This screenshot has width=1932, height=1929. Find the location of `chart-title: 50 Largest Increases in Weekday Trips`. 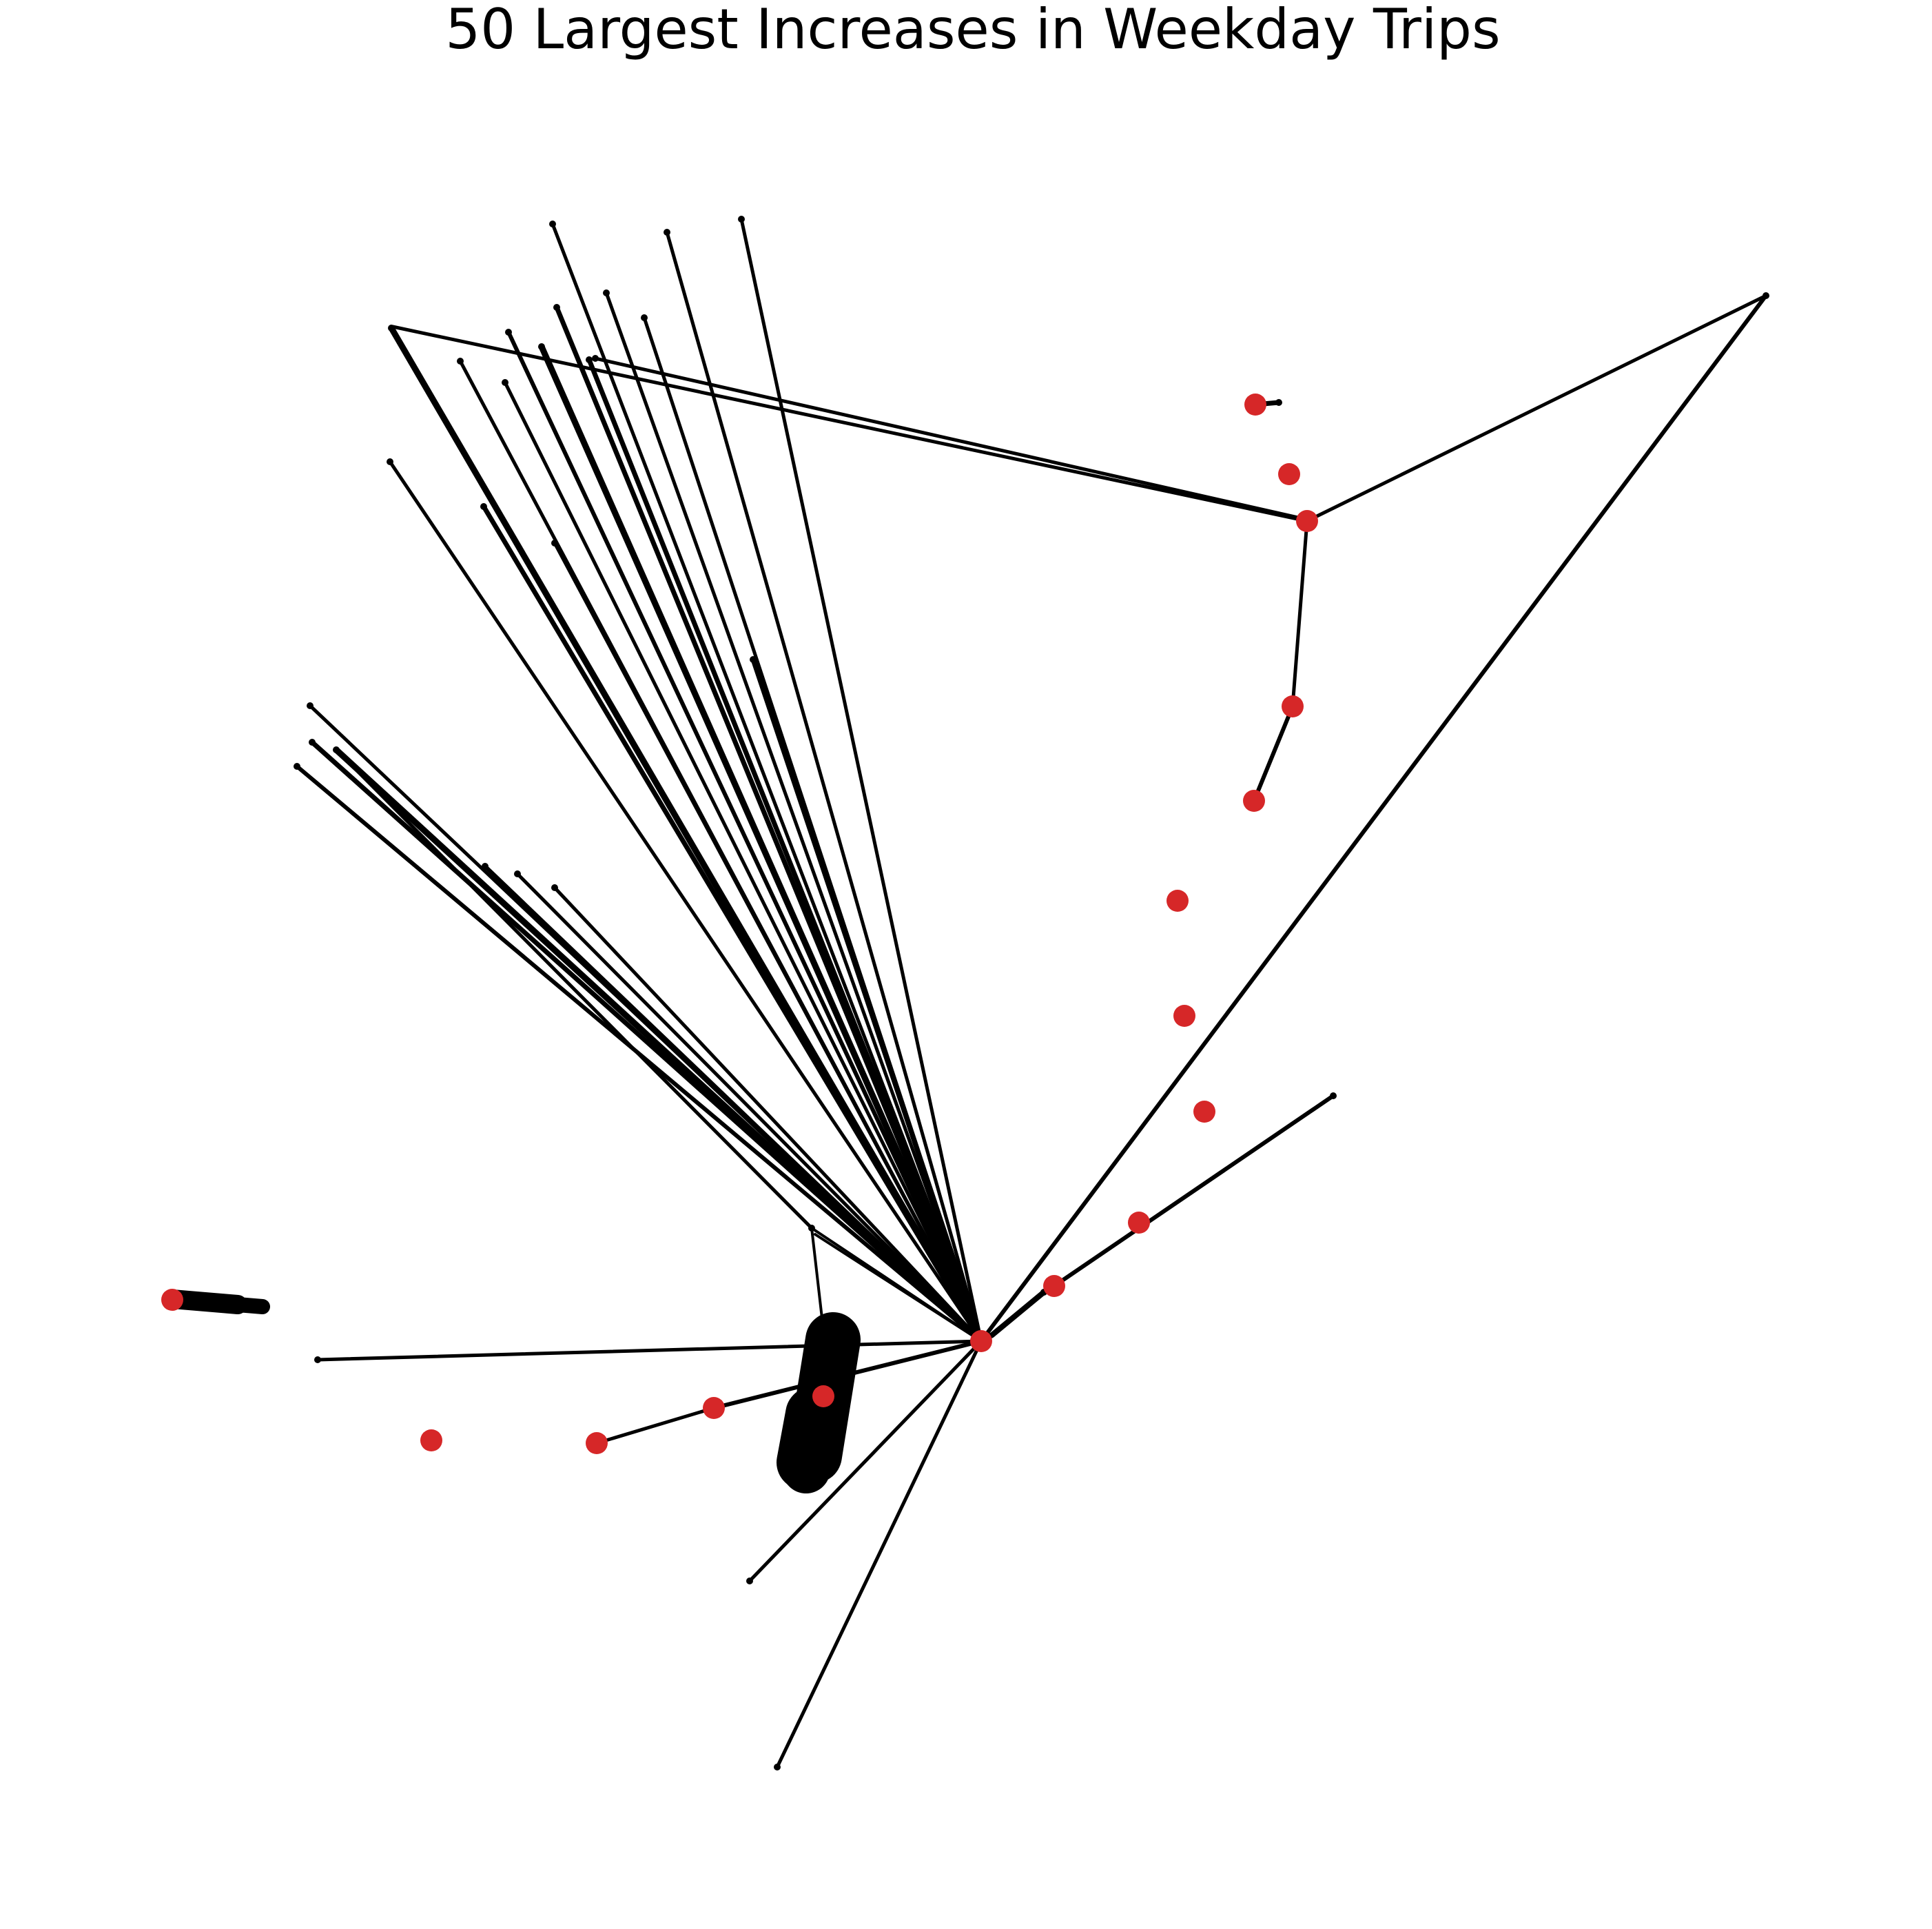

chart-title: 50 Largest Increases in Weekday Trips is located at coordinates (972, 30).